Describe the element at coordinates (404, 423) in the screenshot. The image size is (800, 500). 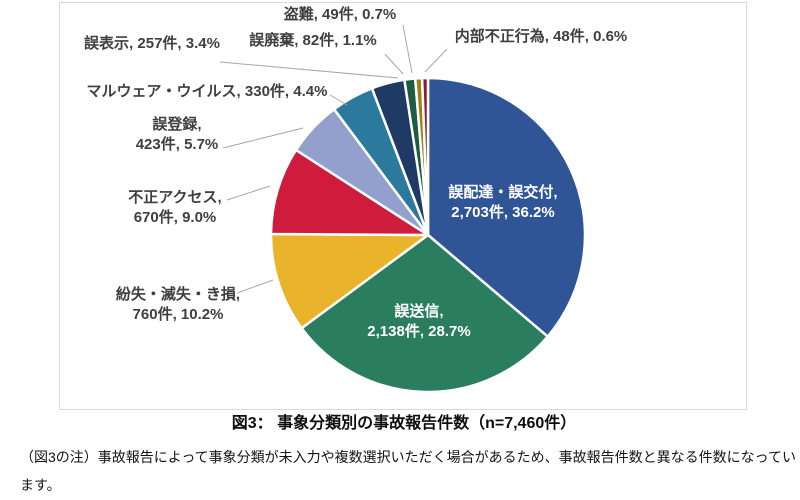
I see `figure-title: 図3： 事象分類別の事故報告件数（n=7,460件）` at that location.